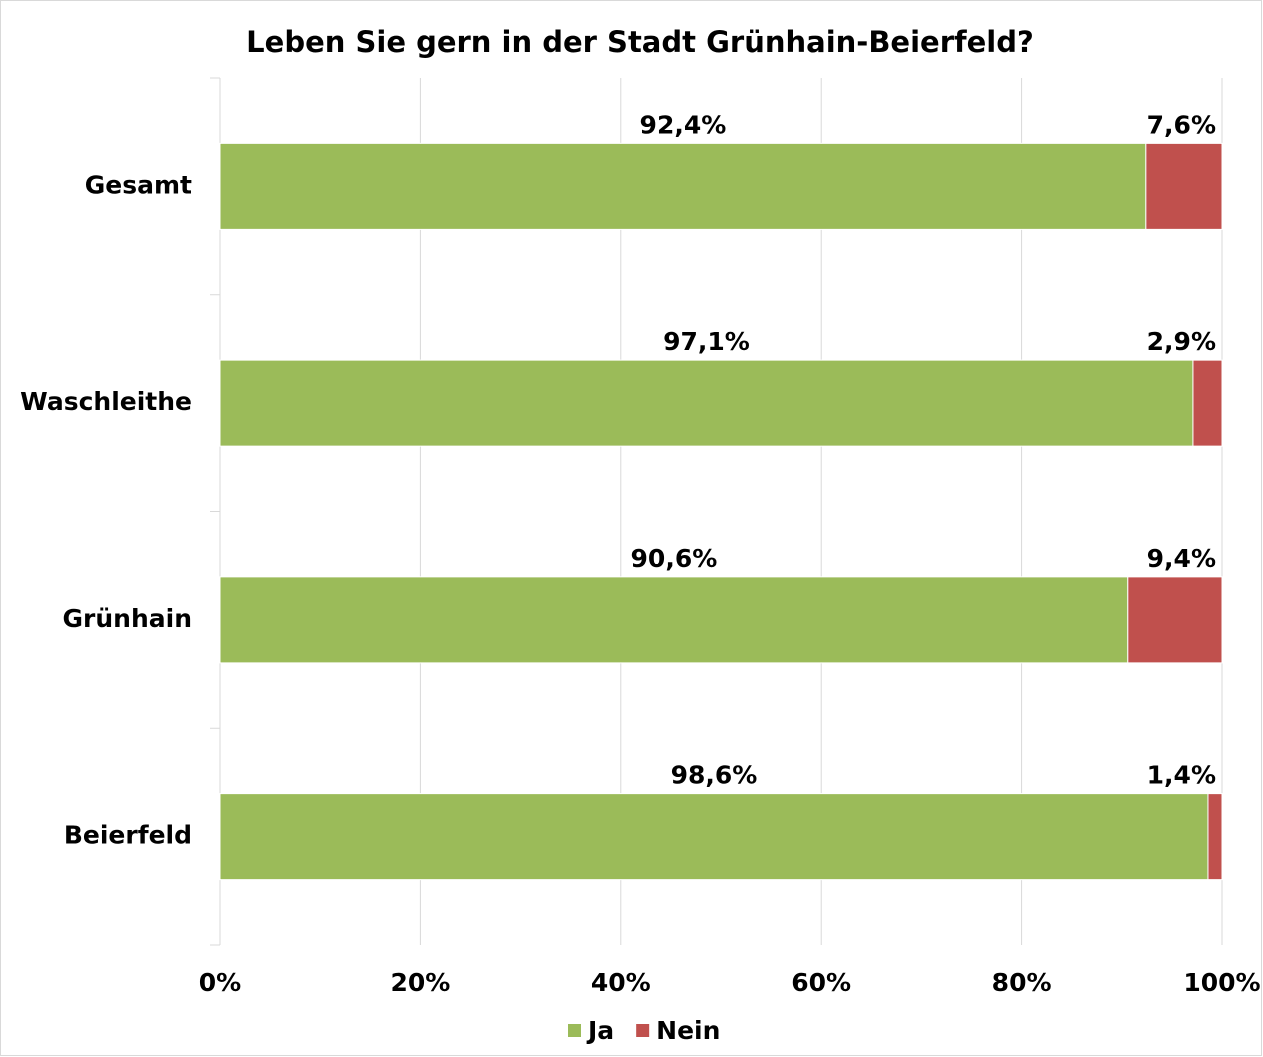 This screenshot has height=1057, width=1263. I want to click on data-label: 98,6%, so click(714, 775).